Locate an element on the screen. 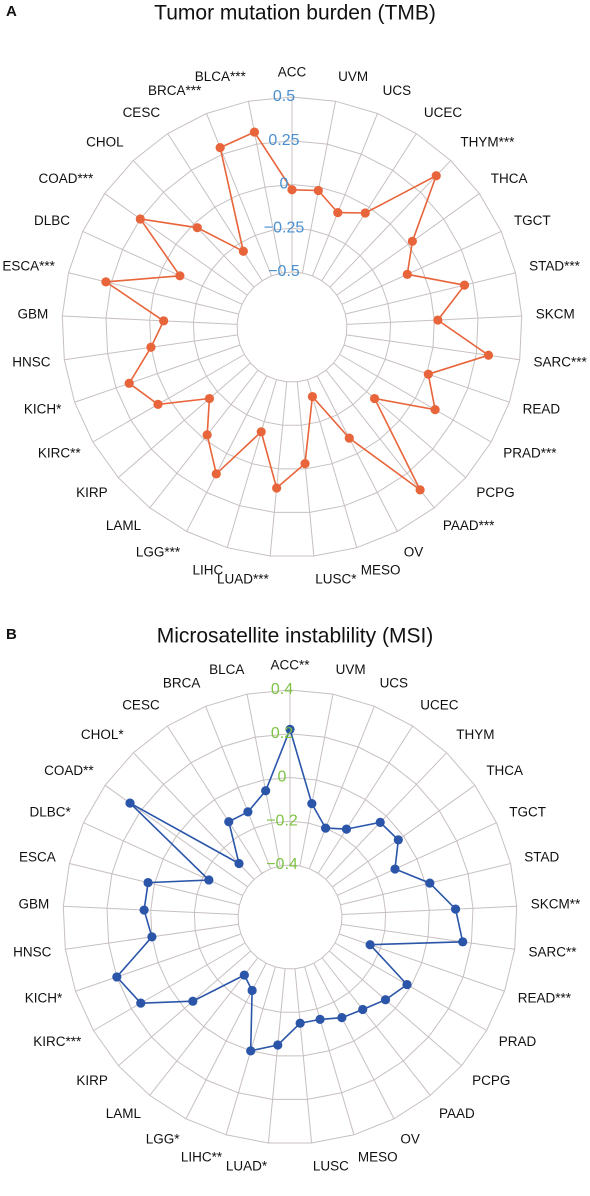 Image resolution: width=590 pixels, height=1196 pixels. category-label: UCEC is located at coordinates (439, 704).